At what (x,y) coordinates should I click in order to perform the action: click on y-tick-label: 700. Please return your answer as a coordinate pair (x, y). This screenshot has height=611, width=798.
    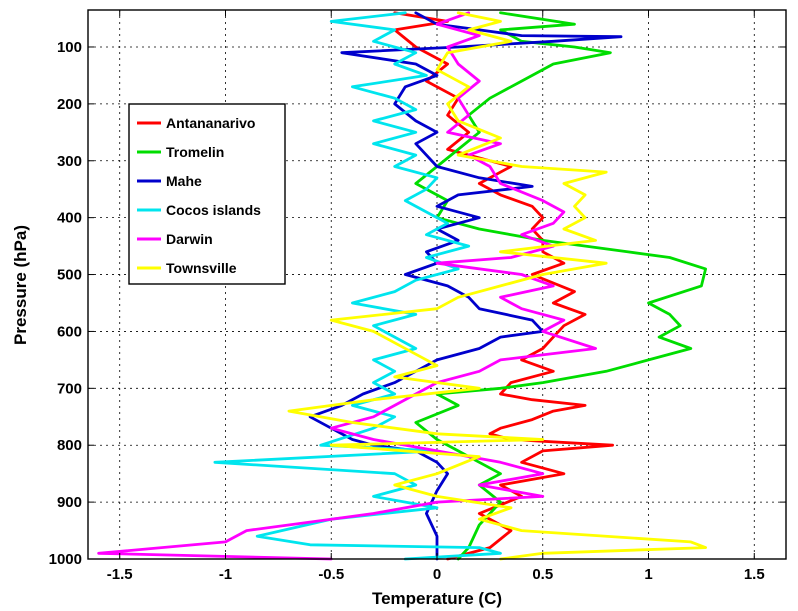
    Looking at the image, I should click on (69, 388).